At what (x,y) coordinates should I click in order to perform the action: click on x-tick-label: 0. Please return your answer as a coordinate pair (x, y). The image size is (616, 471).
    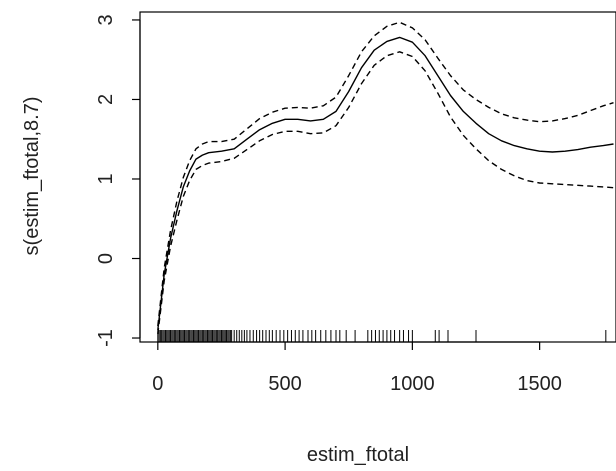
    Looking at the image, I should click on (157, 384).